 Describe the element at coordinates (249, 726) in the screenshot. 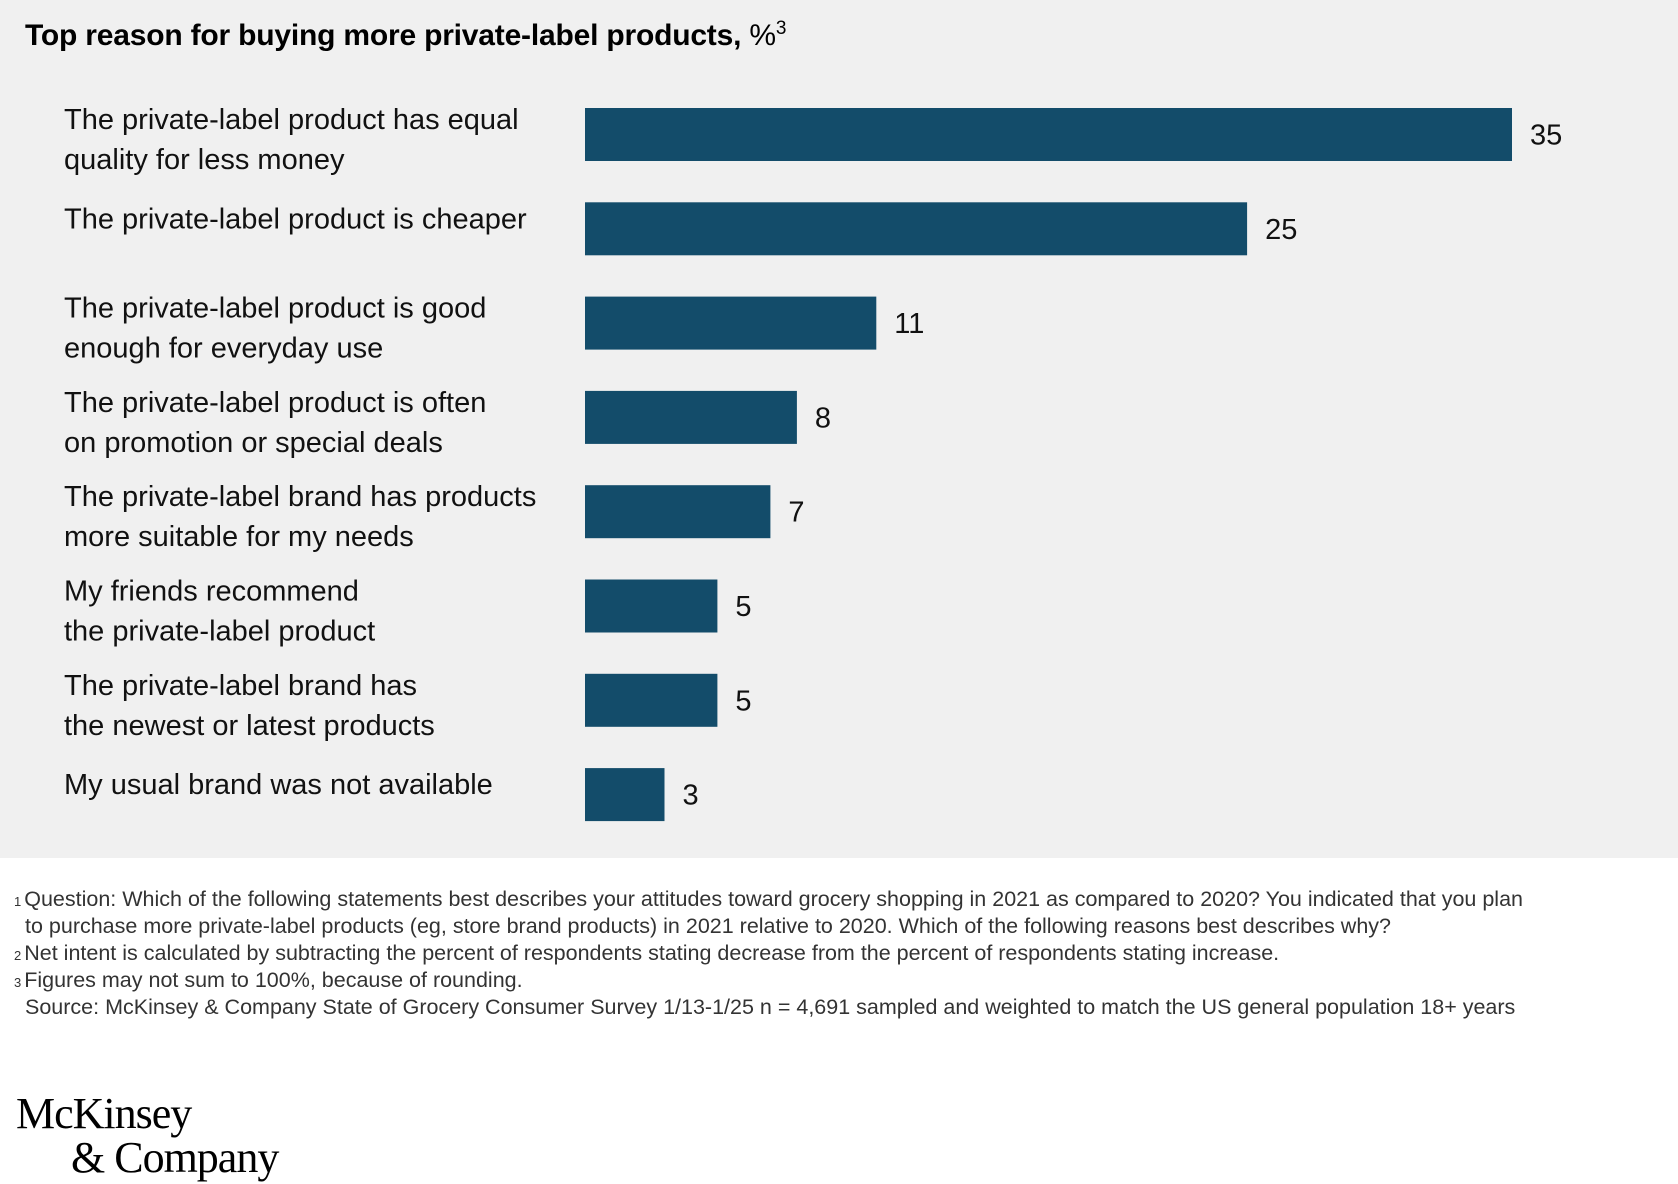

I see `category-label-7-line-2: the newest or latest products` at that location.